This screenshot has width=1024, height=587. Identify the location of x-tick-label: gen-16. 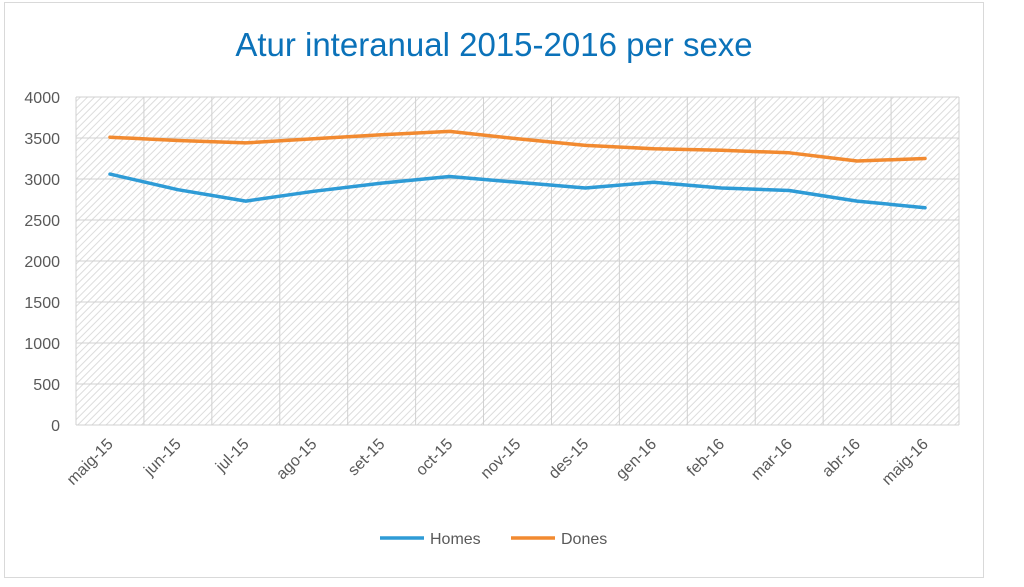
(636, 459).